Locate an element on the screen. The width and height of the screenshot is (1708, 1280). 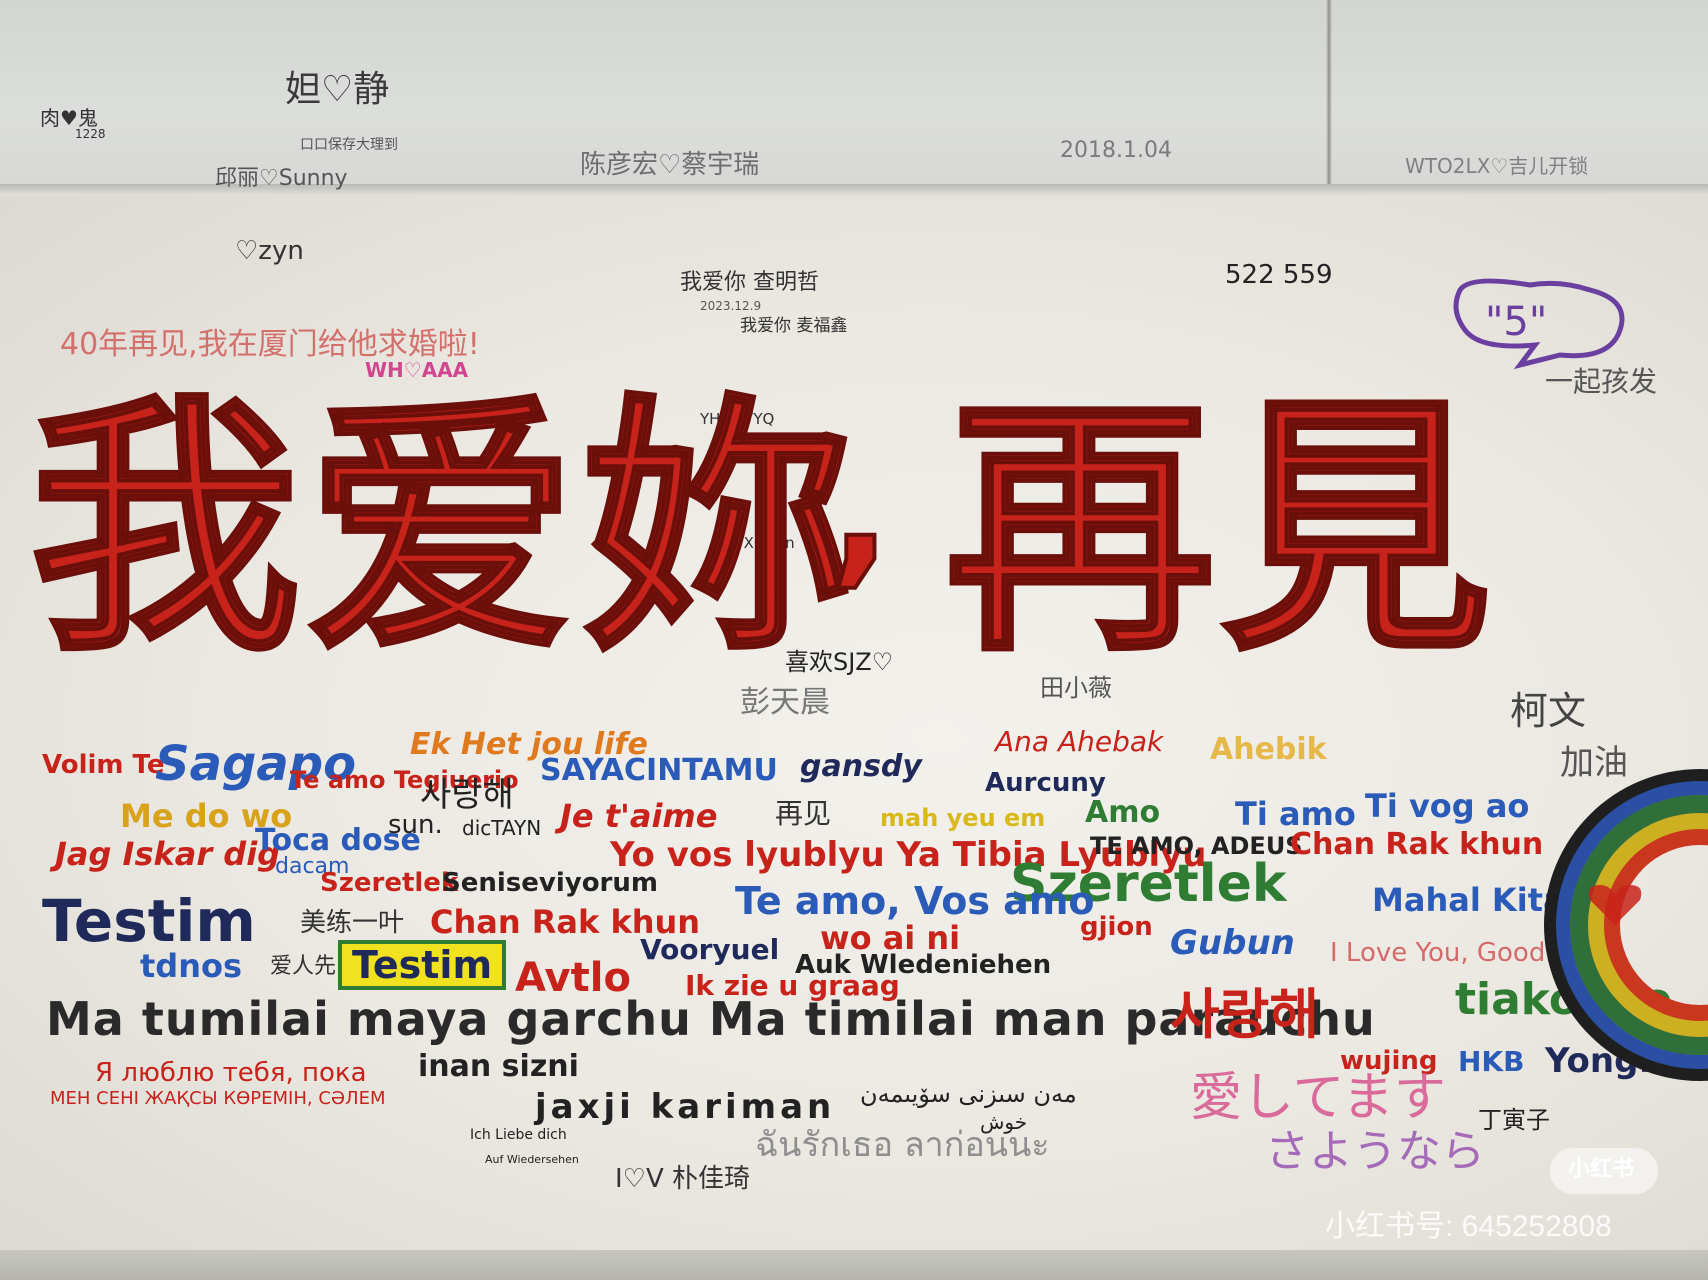
scribble: YHB♡YYQ is located at coordinates (737, 419).